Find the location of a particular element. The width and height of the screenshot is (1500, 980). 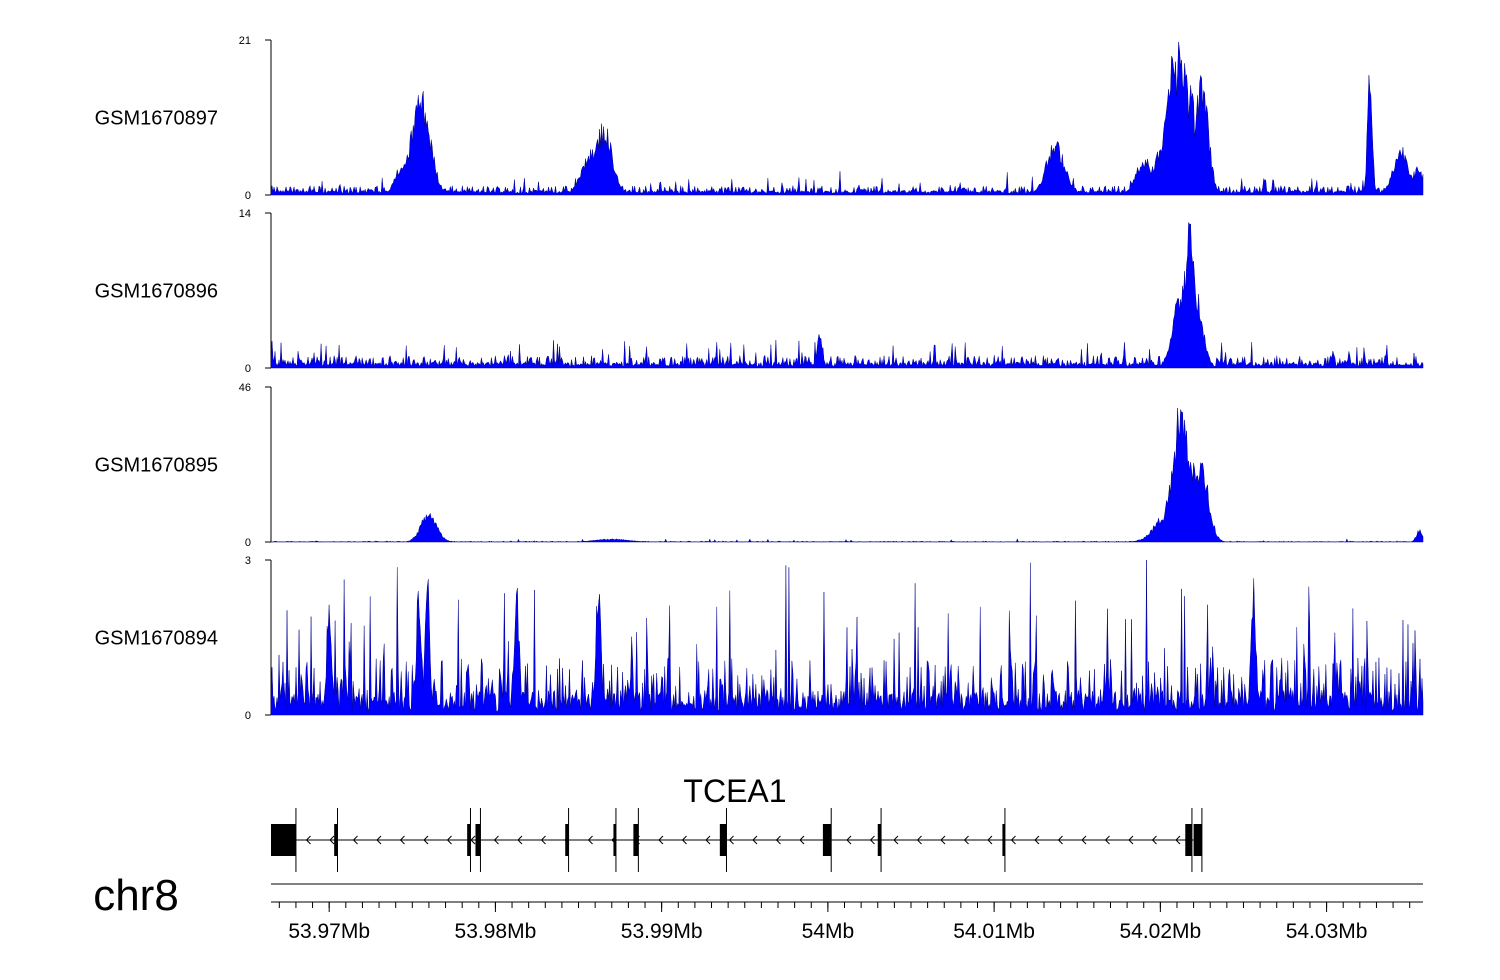

x-axis-tick-label: 53.97Mb is located at coordinates (329, 931).